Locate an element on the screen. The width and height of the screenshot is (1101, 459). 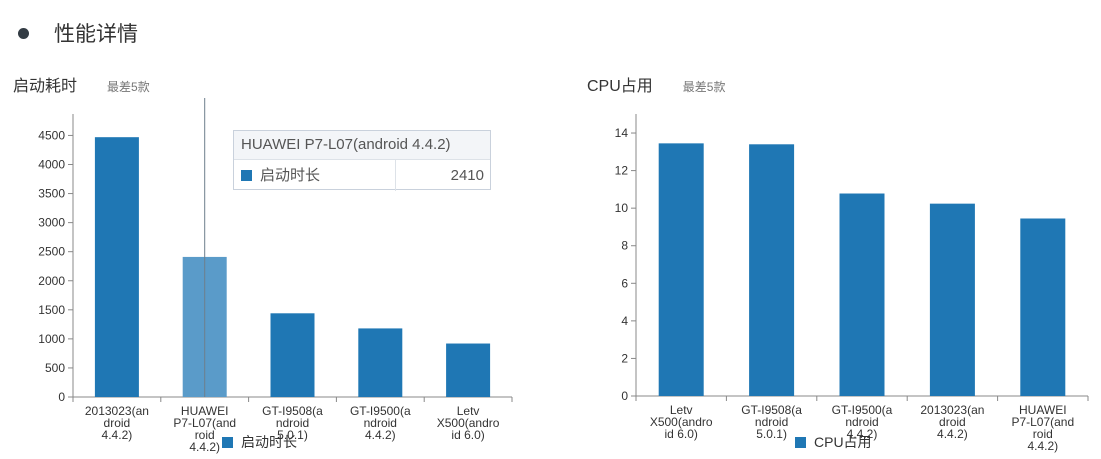
tooltip-series: 启动时长 is located at coordinates (315, 175).